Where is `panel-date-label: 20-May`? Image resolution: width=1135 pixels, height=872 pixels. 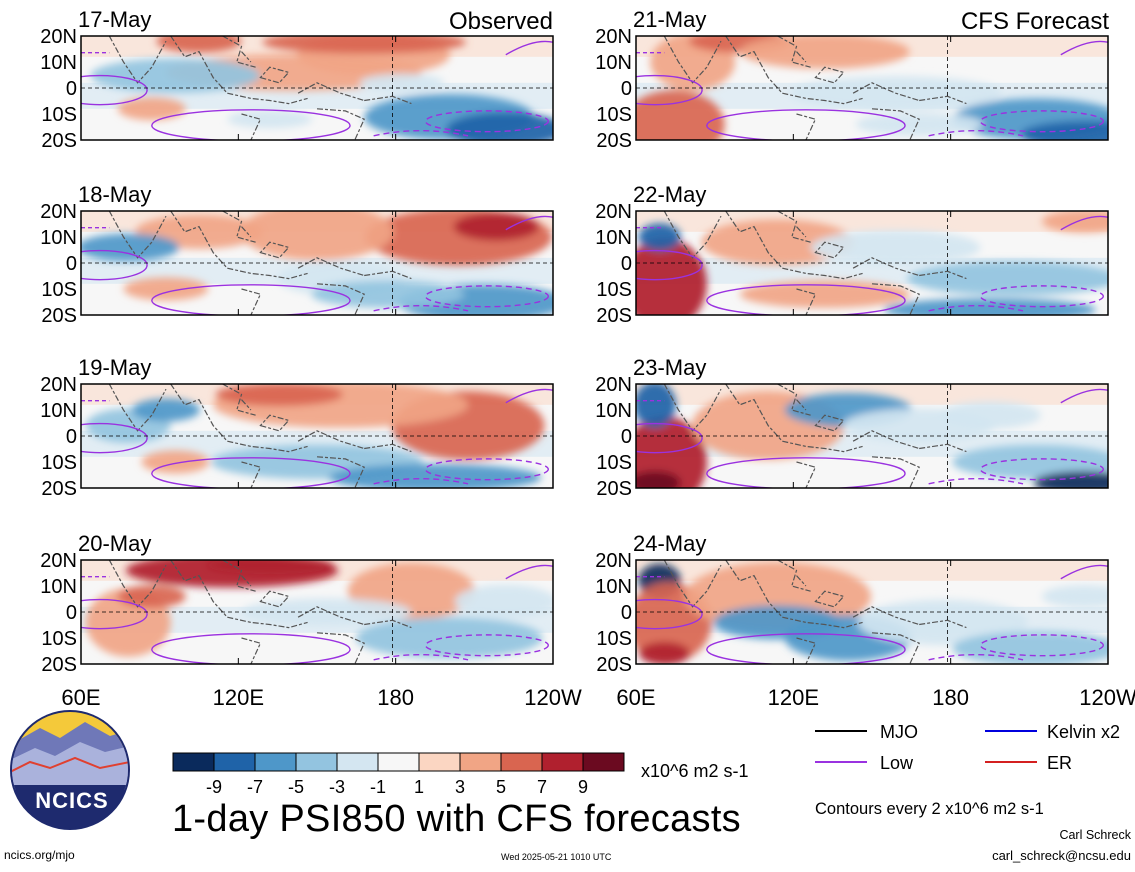 panel-date-label: 20-May is located at coordinates (114, 543).